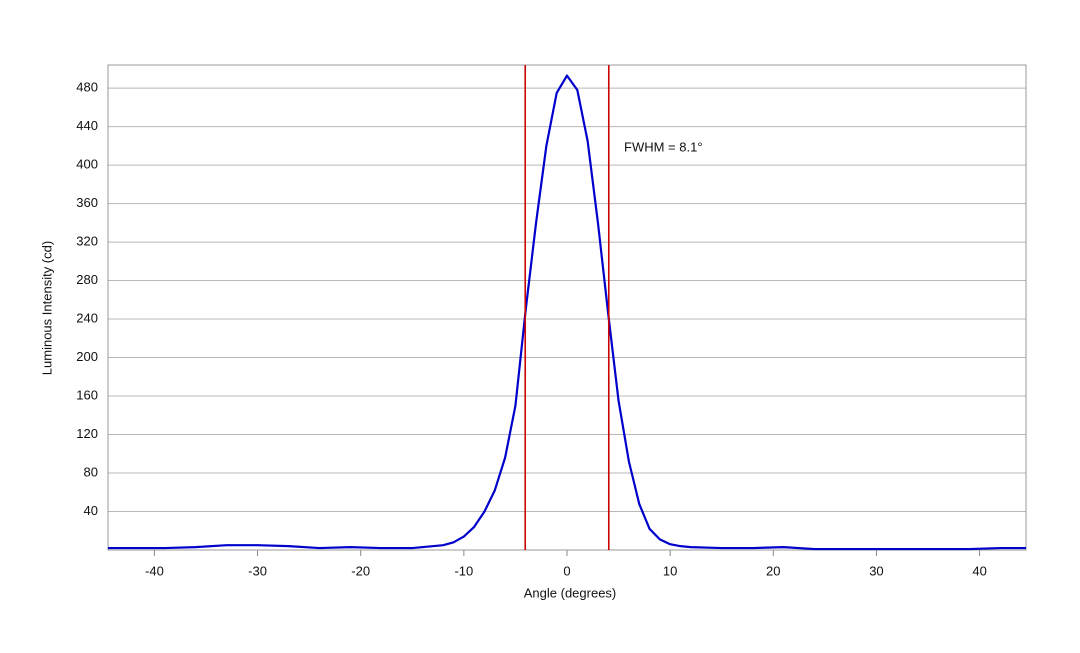 This screenshot has width=1080, height=653. I want to click on x-tick-label: 20, so click(773, 570).